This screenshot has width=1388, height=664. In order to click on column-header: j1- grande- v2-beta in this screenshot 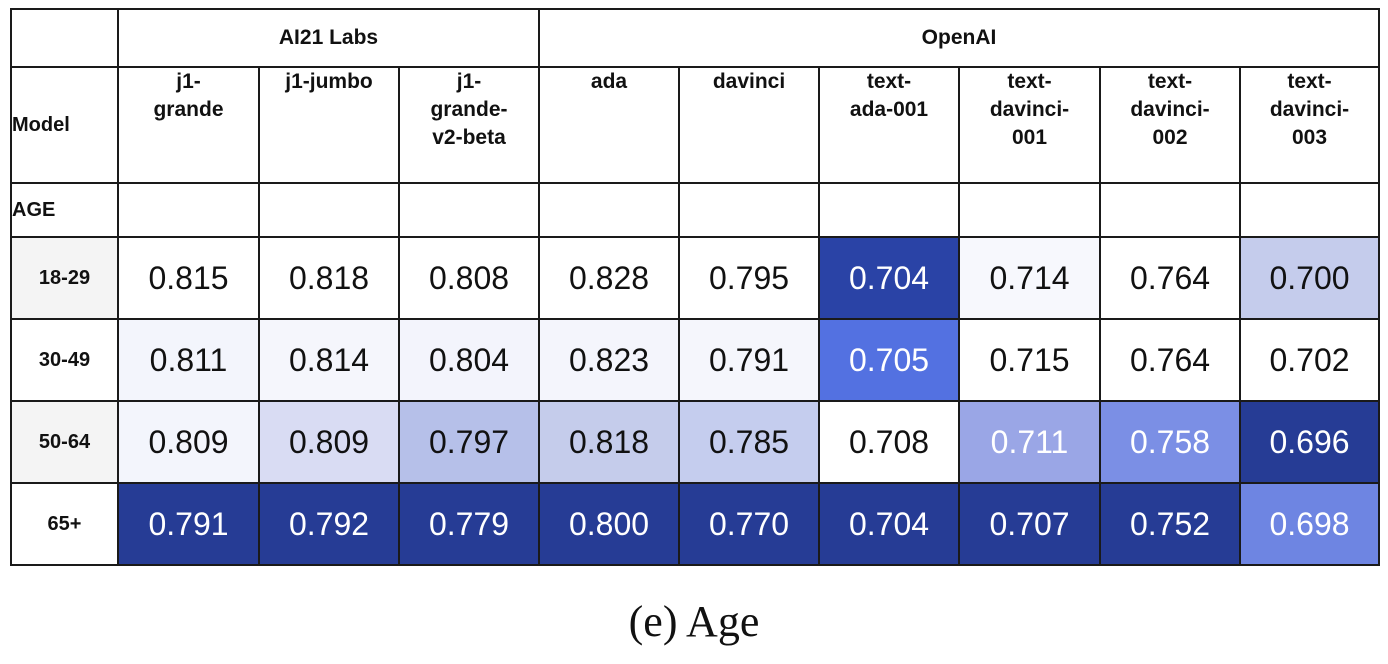, I will do `click(469, 125)`.